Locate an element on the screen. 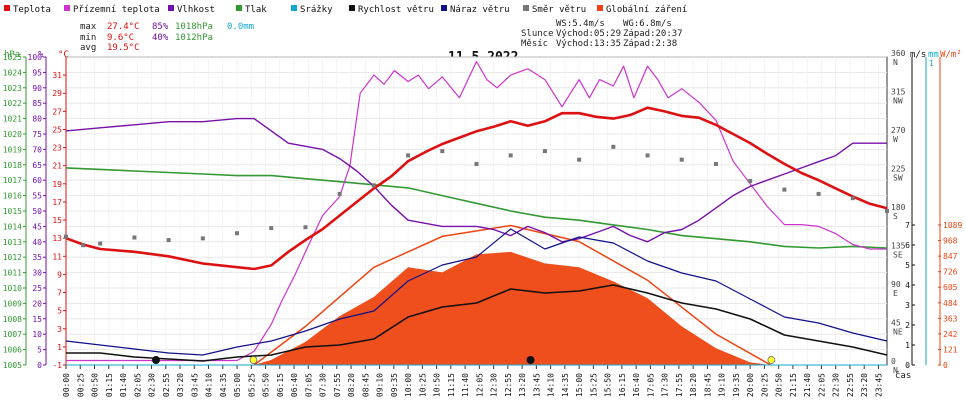 This screenshot has height=400, width=966. stats-max-label: max is located at coordinates (88, 27).